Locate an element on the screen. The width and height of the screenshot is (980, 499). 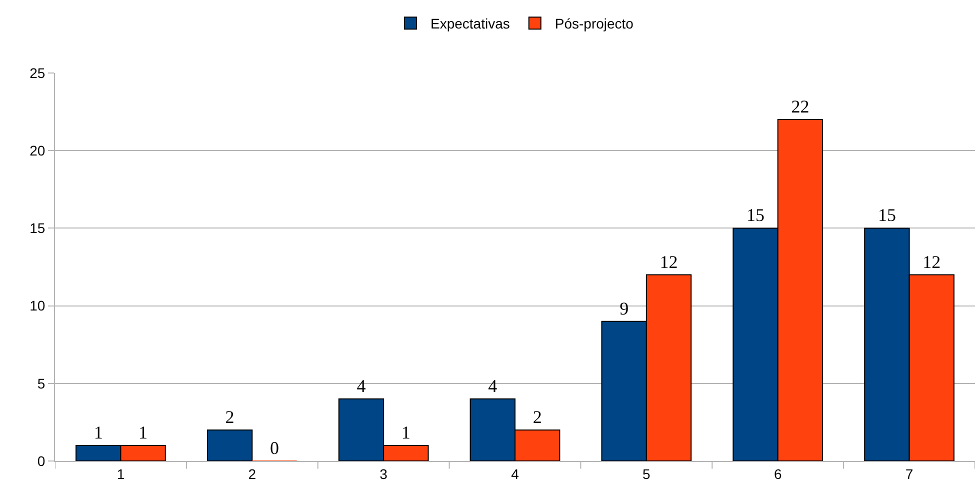
y-tick-label: 15 is located at coordinates (38, 228).